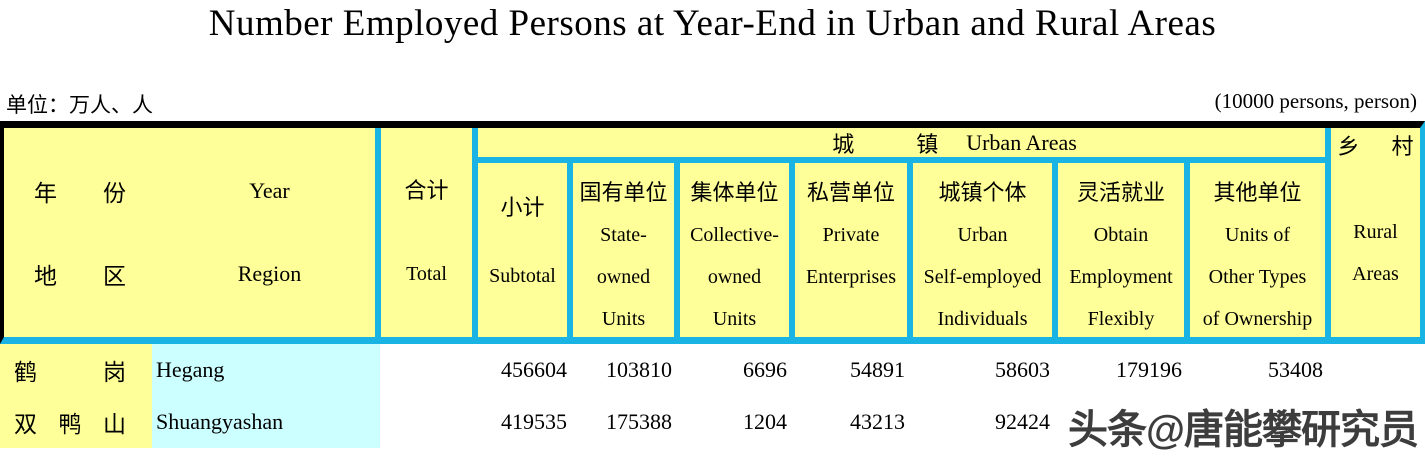 The image size is (1425, 468). I want to click on header-col-other-units: 其他单位 Units of Other Types of Ownership, so click(1257, 250).